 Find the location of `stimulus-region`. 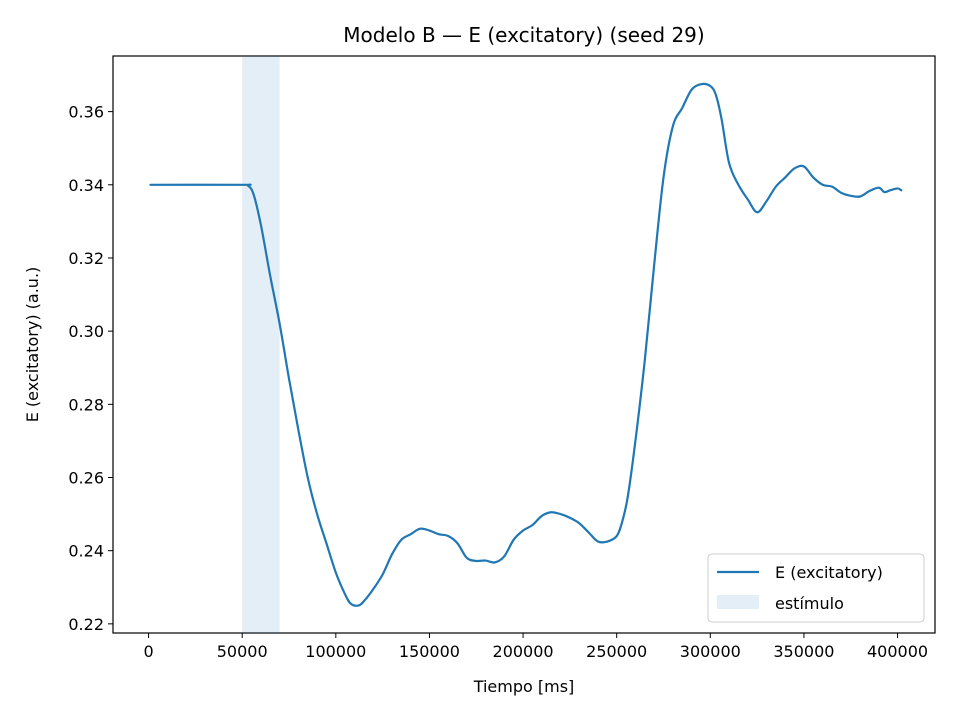

stimulus-region is located at coordinates (261, 344).